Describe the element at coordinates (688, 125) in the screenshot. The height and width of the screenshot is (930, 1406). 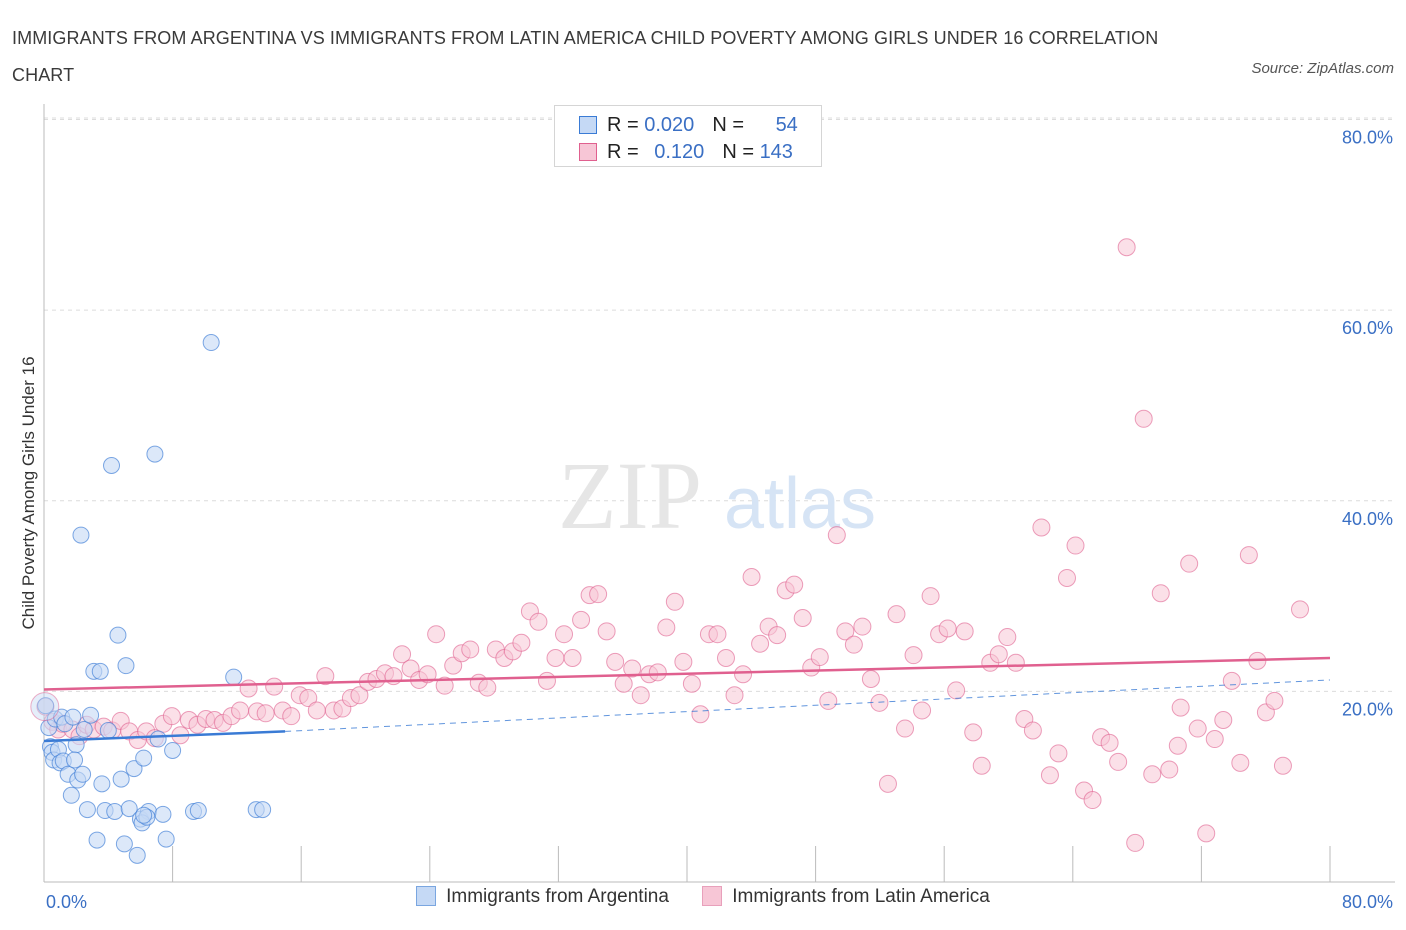
I see `legend-row-argentina: R = 0.020 N = 54` at that location.